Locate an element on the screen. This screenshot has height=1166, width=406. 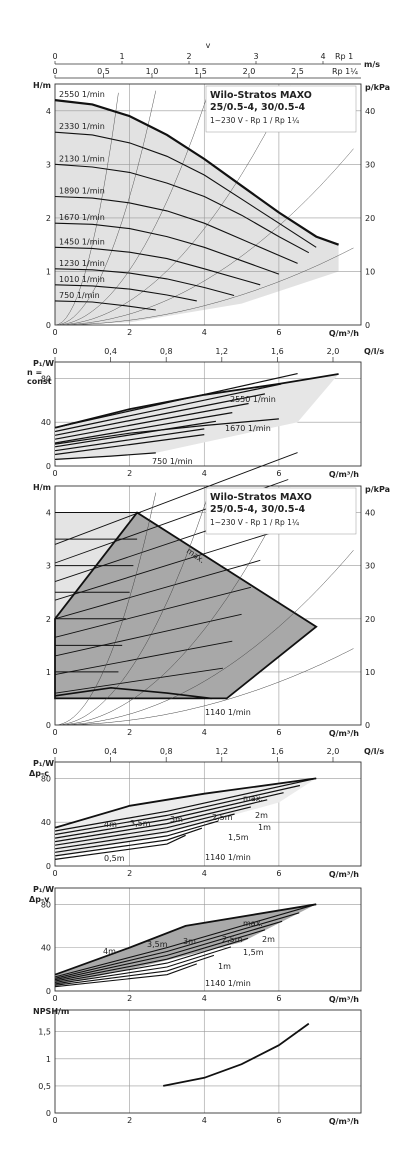
curve-annotation: 3,5m is located at coordinates (140, 823).